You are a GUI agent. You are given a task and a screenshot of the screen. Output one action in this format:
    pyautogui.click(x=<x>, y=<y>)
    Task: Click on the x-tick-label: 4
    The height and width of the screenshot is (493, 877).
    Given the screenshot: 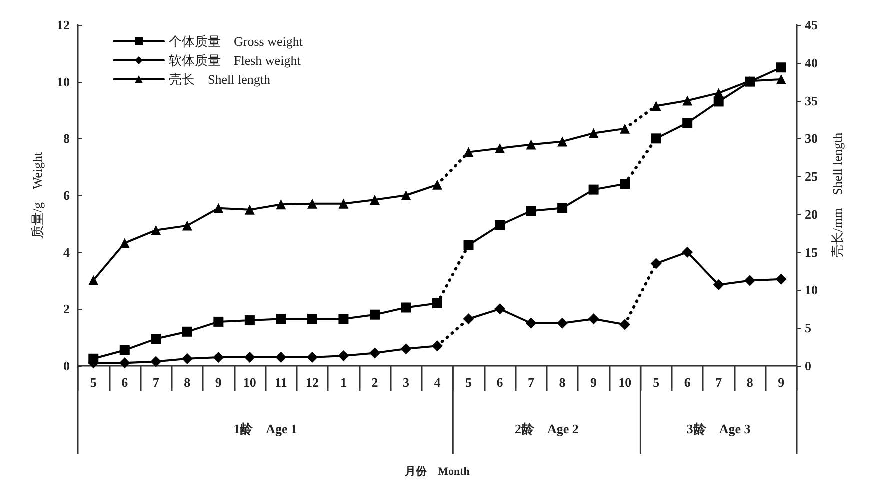 What is the action you would take?
    pyautogui.click(x=438, y=382)
    